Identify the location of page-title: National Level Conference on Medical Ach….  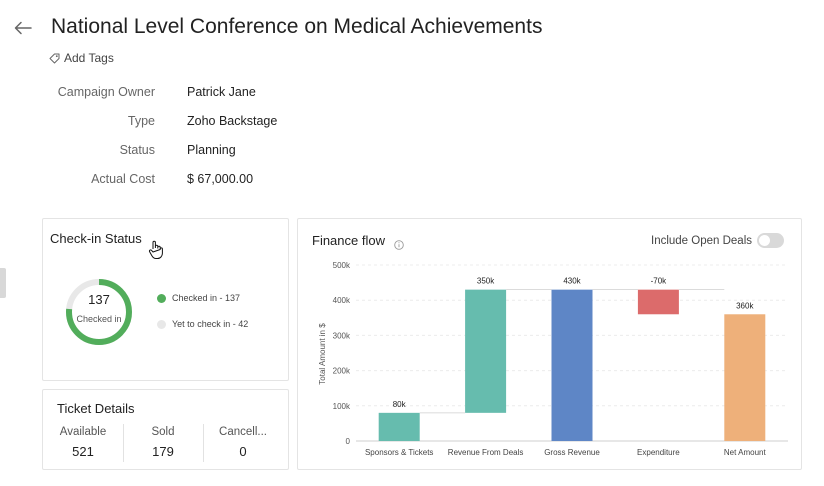
(297, 26).